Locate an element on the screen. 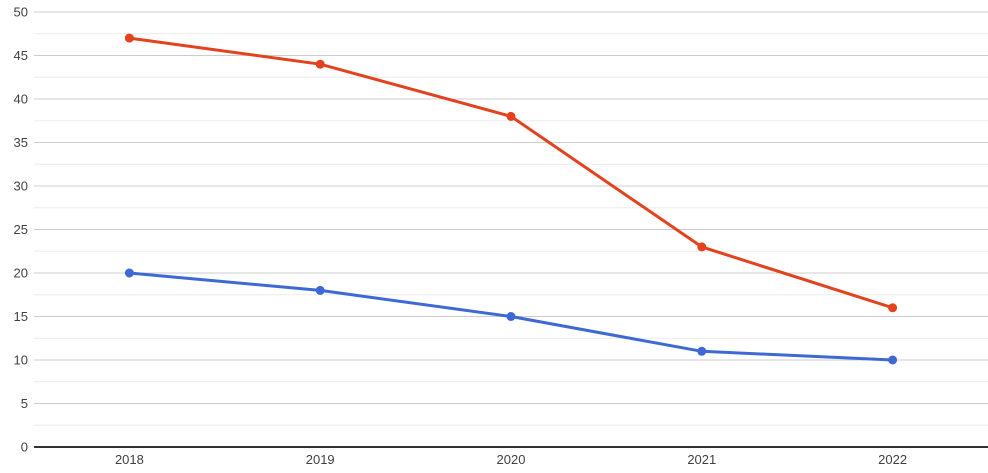 This screenshot has height=473, width=988. x-tick-label: 2020 is located at coordinates (511, 459).